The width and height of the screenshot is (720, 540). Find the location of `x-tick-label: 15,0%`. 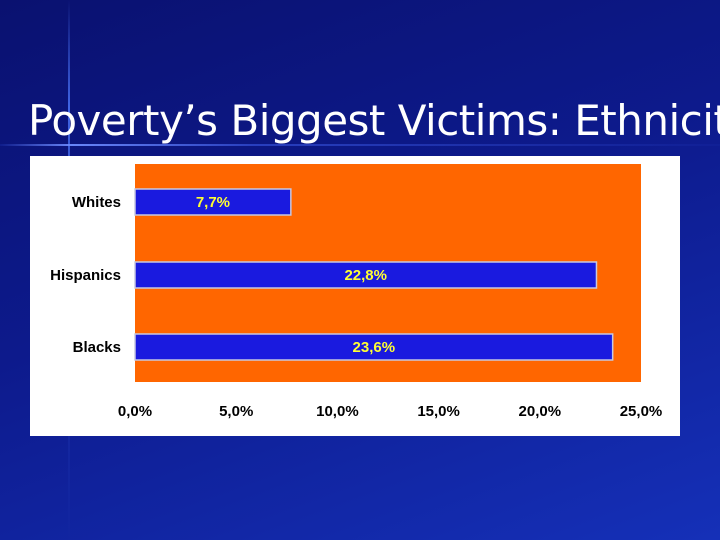

x-tick-label: 15,0% is located at coordinates (438, 411).